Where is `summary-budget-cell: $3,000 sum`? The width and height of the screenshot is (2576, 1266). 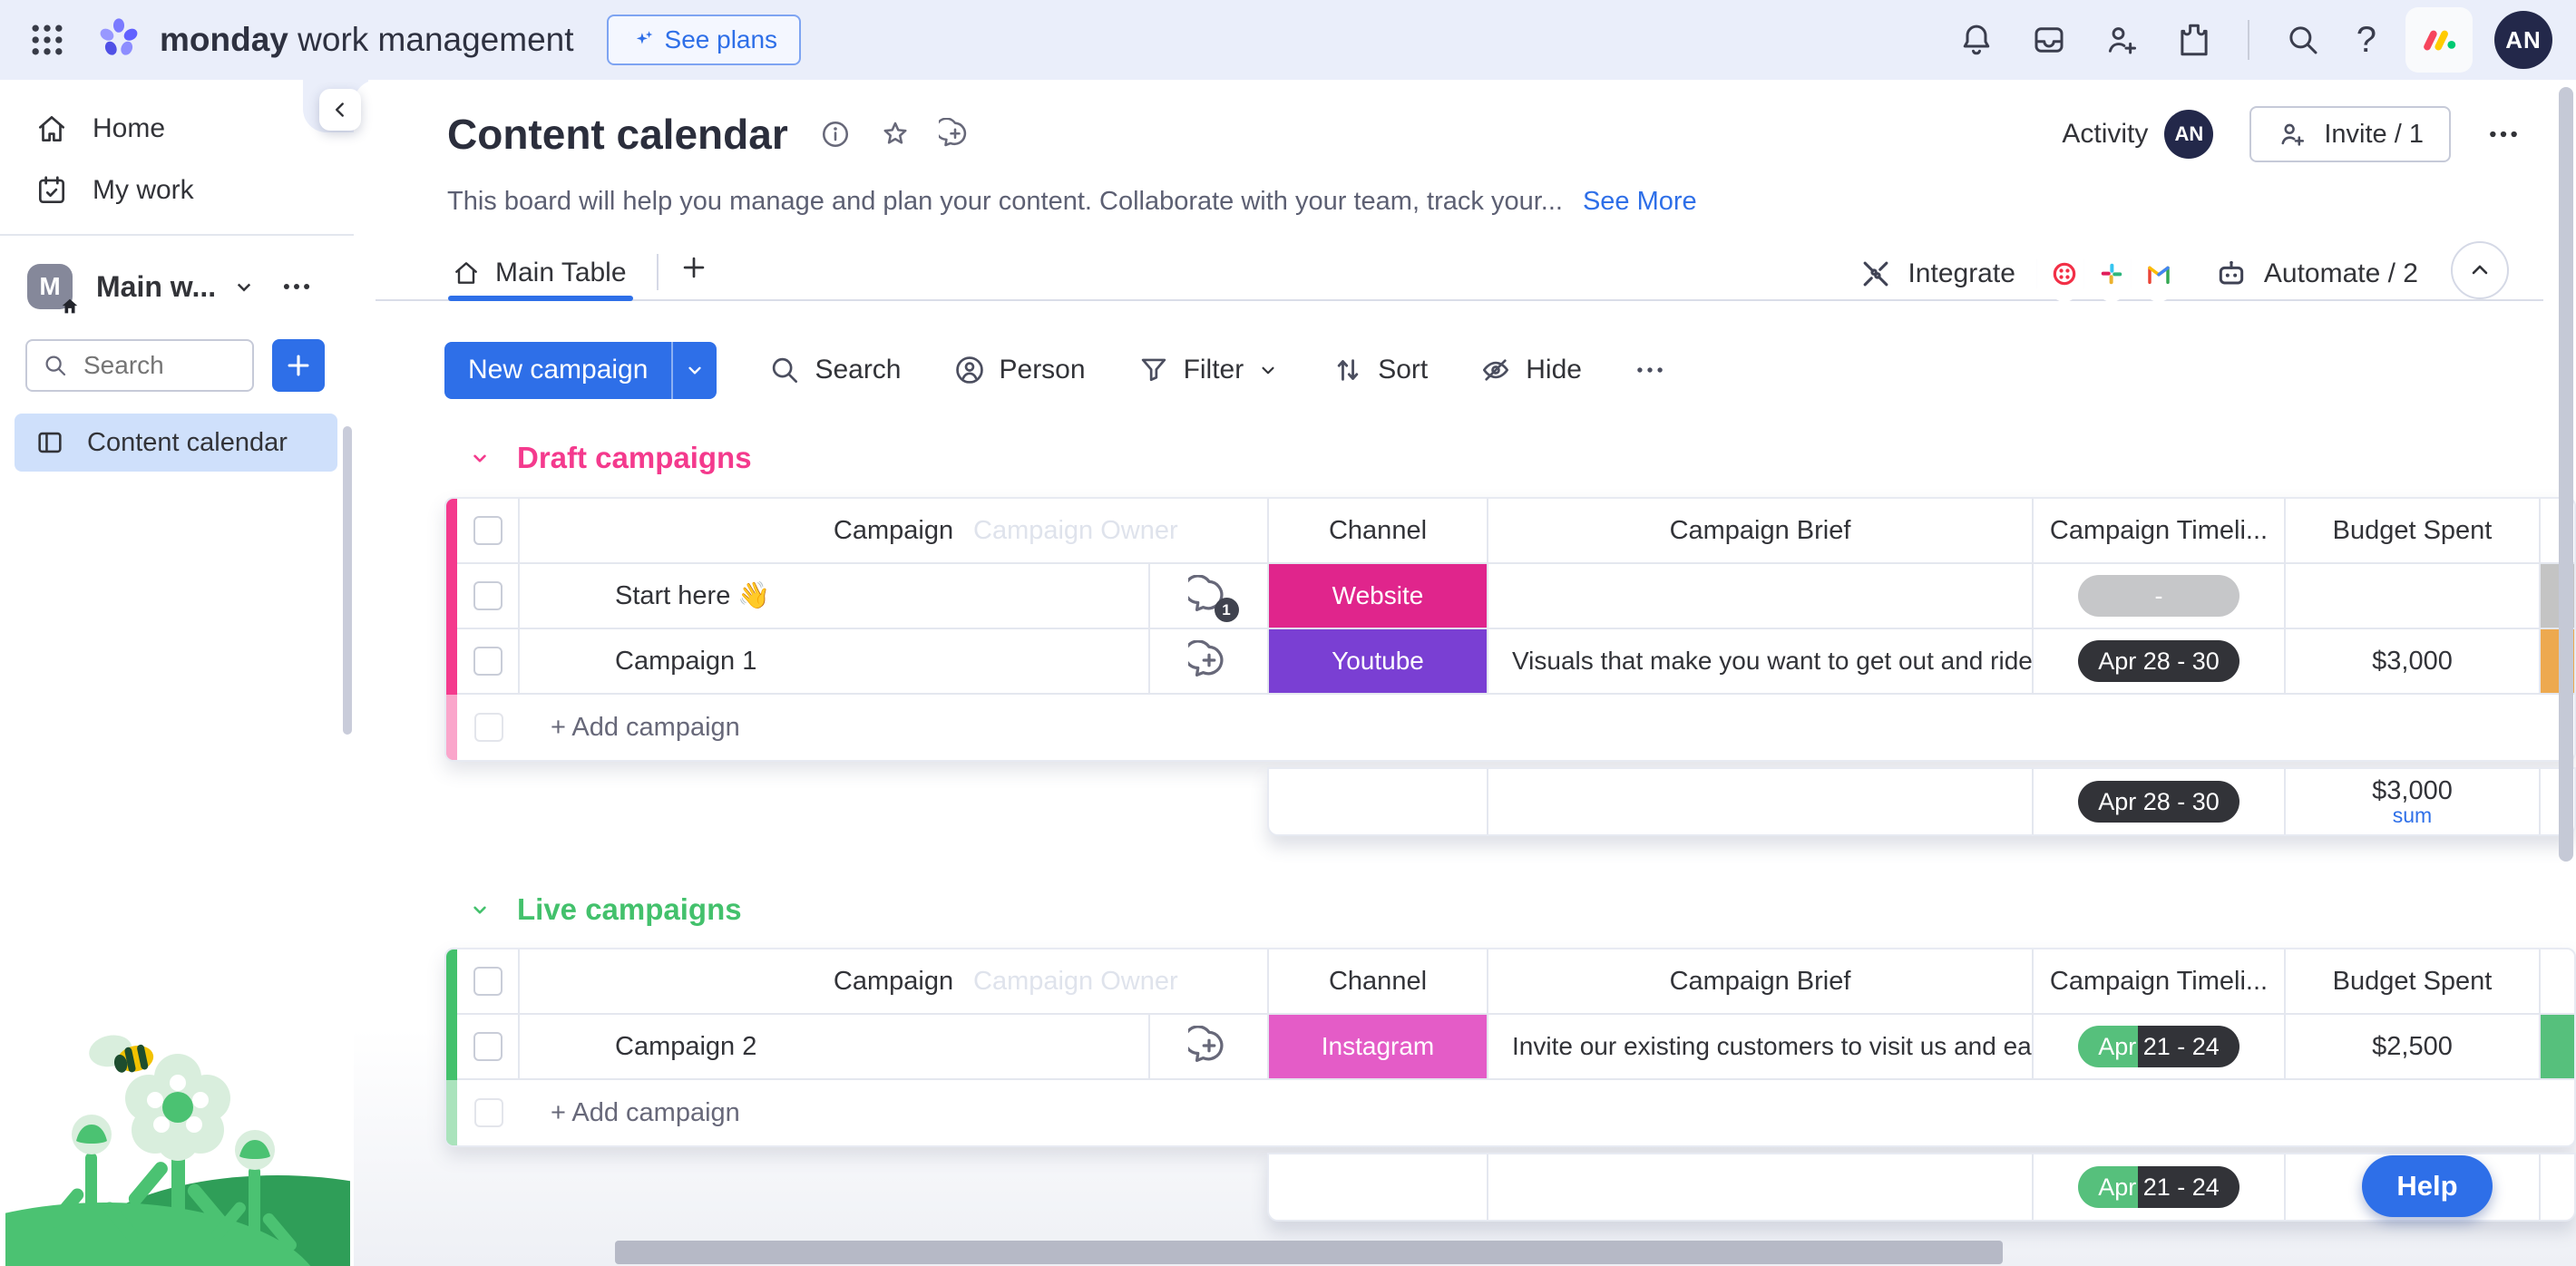 summary-budget-cell: $3,000 sum is located at coordinates (2413, 801).